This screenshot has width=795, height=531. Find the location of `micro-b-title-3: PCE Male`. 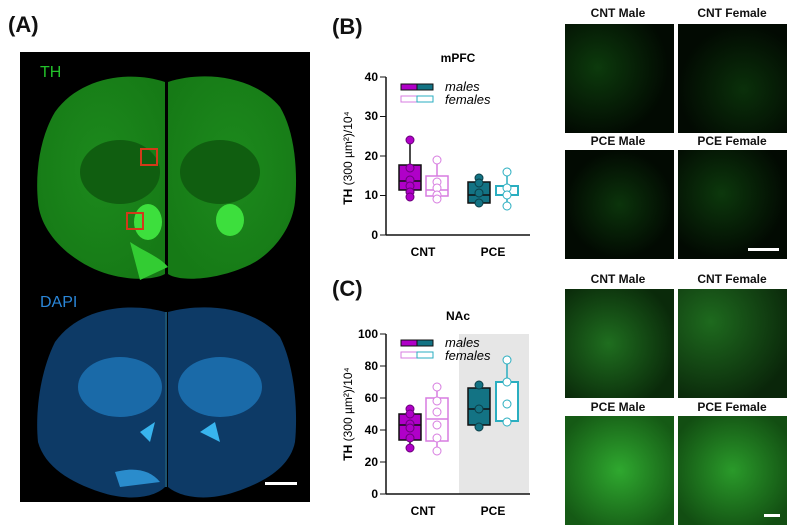

micro-b-title-3: PCE Male is located at coordinates (618, 141).